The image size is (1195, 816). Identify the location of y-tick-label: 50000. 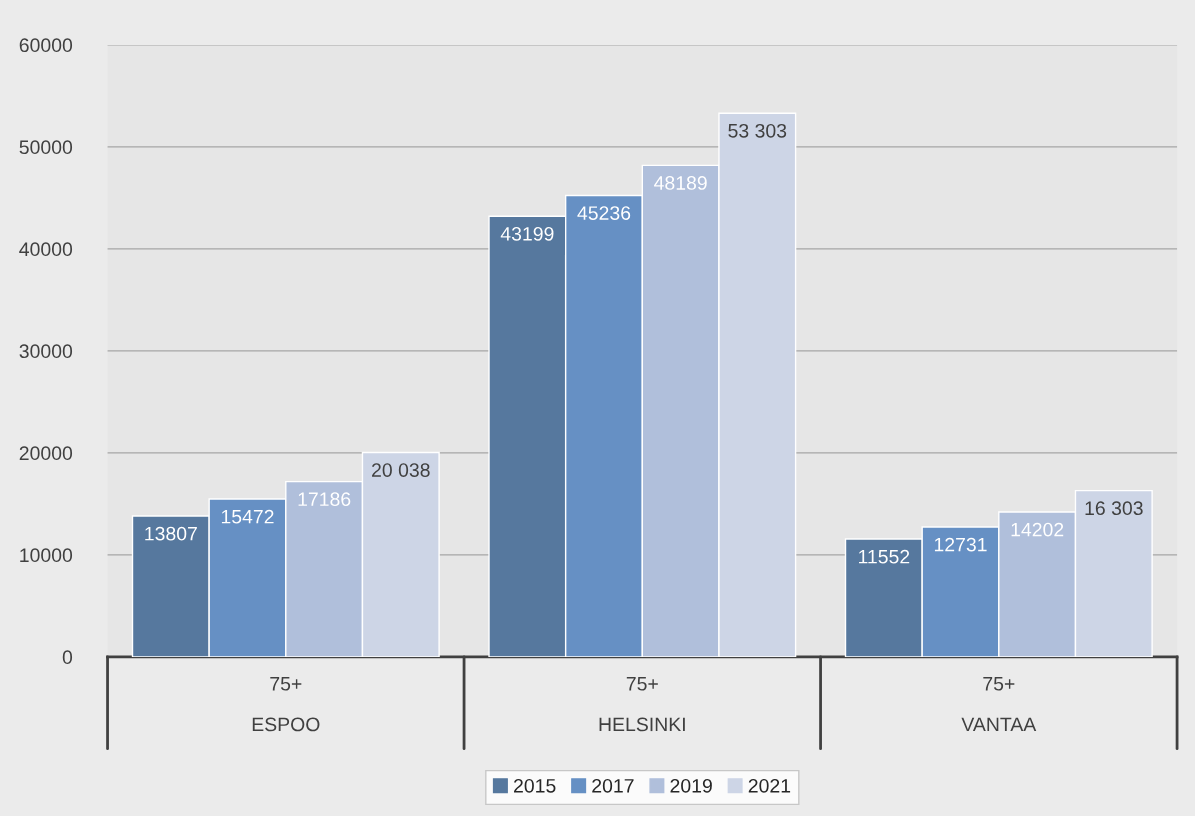
(46, 147).